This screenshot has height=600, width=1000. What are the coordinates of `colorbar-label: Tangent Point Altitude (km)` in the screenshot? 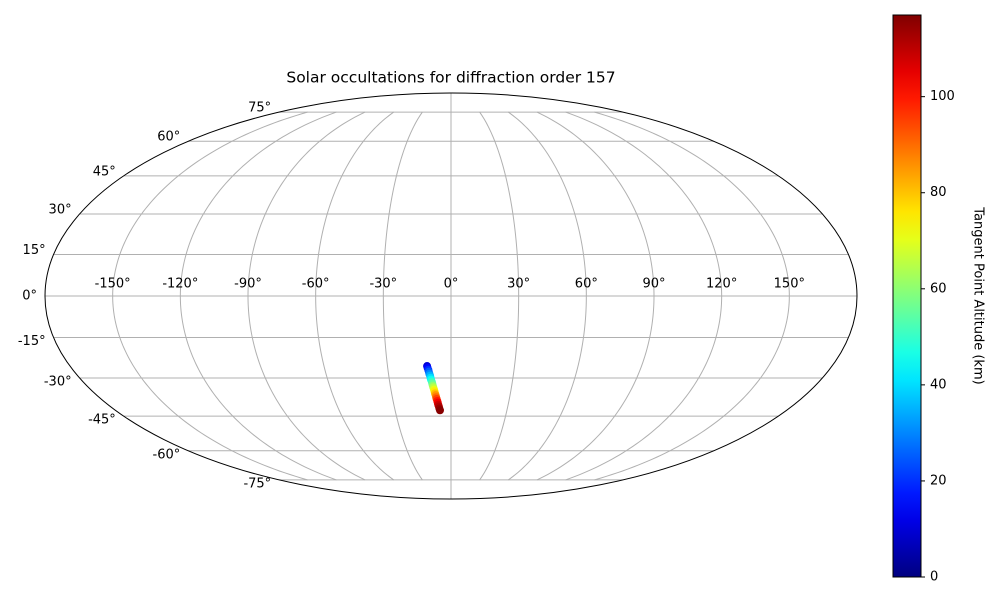 It's located at (978, 295).